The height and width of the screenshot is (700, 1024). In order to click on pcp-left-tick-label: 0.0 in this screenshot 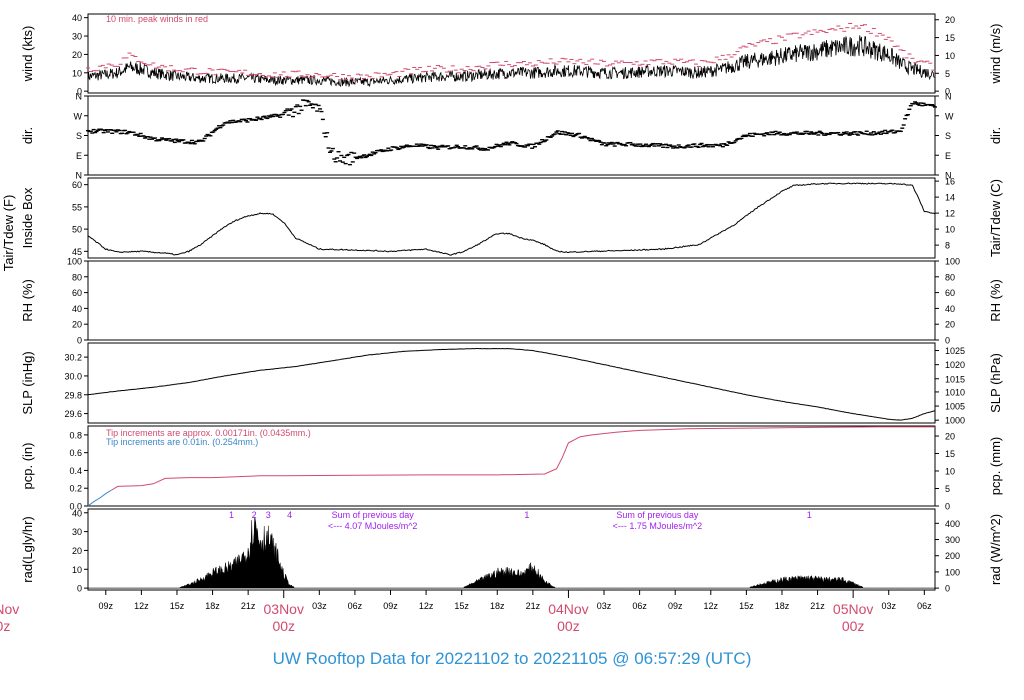, I will do `click(75, 507)`.